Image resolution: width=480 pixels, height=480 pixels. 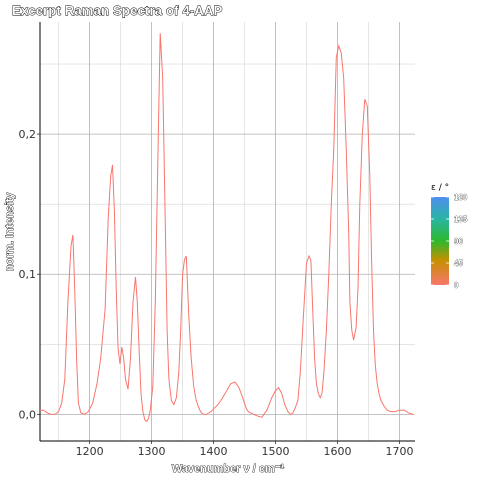 I want to click on legend-label: 0, so click(x=456, y=285).